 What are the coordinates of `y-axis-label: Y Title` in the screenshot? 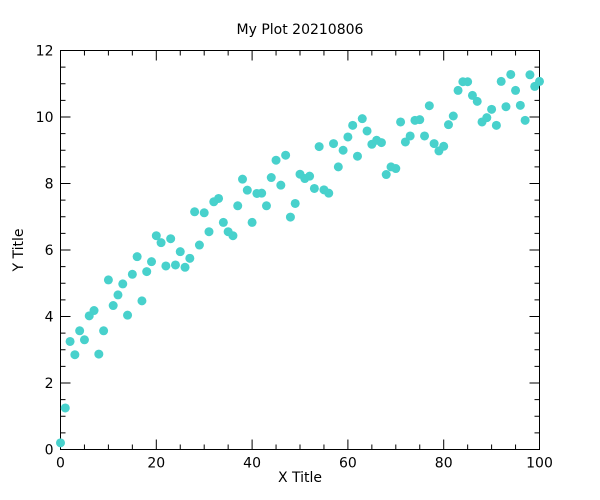 It's located at (19, 250).